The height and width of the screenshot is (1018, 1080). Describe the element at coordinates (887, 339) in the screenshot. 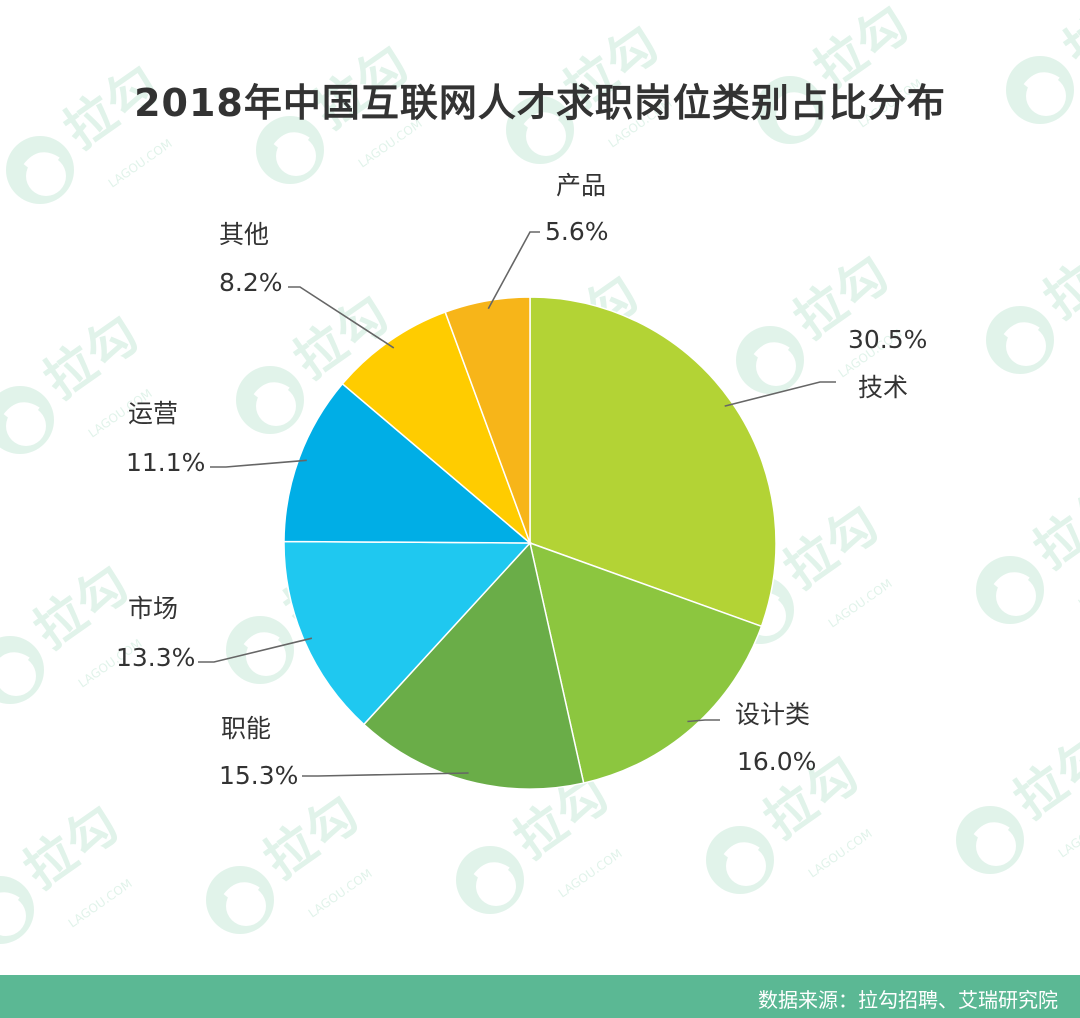

I see `slice-value-label: 30.5%` at that location.